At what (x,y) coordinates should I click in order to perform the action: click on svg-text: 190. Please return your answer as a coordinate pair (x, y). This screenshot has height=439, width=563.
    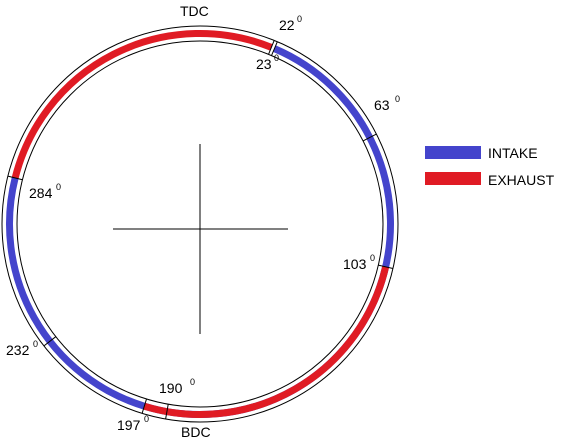
    Looking at the image, I should click on (171, 388).